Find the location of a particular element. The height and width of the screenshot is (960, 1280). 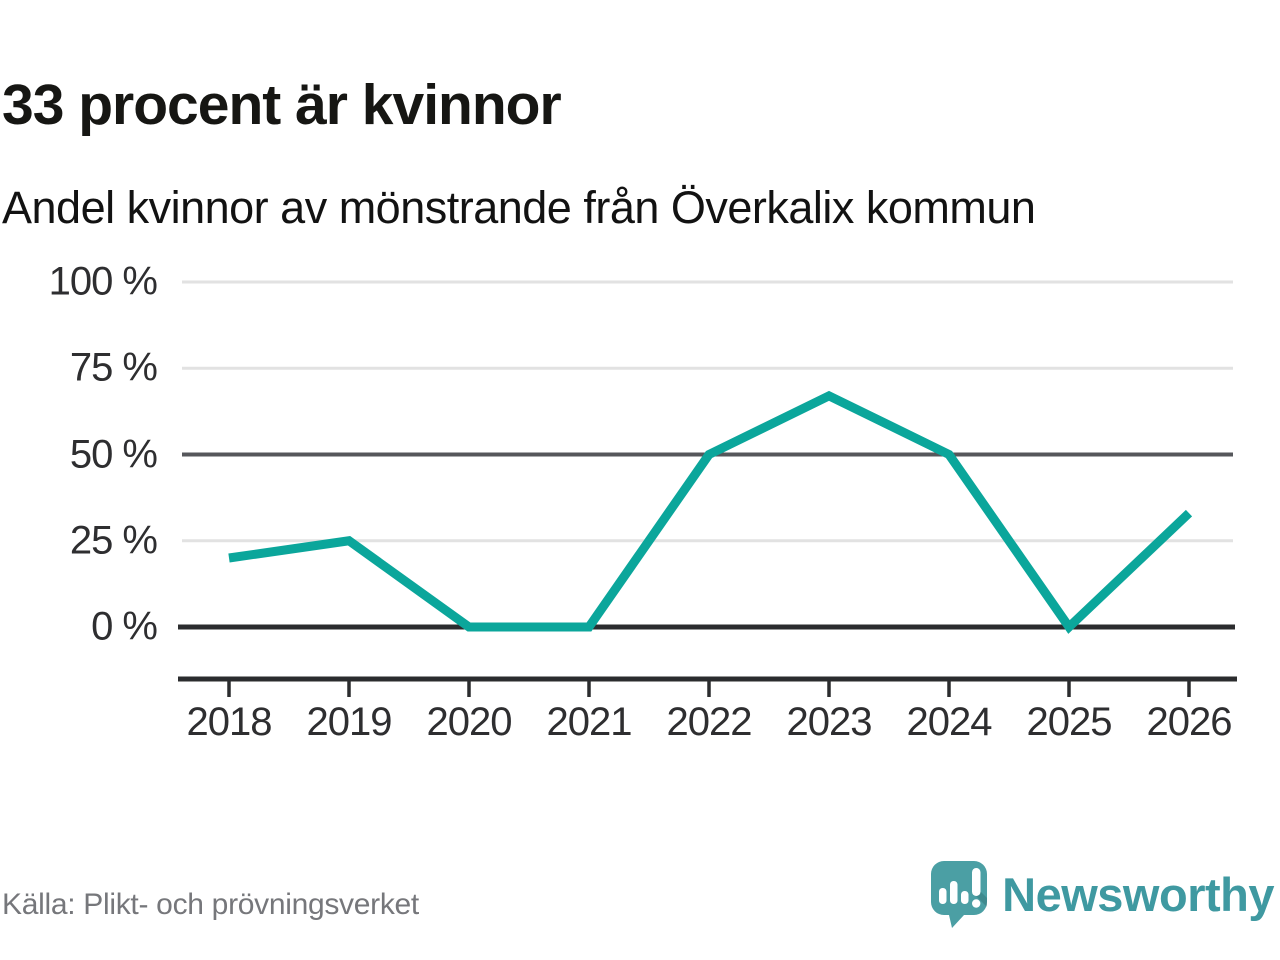

brand-name: Newsworthy is located at coordinates (1138, 894).